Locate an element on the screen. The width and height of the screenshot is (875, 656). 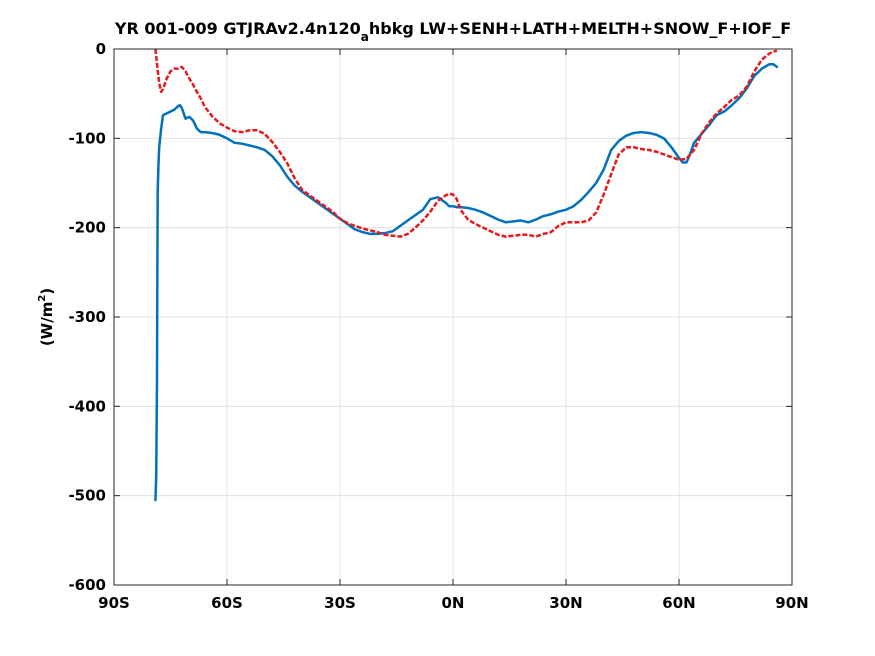
y-axis-label-close: ) is located at coordinates (47, 291).